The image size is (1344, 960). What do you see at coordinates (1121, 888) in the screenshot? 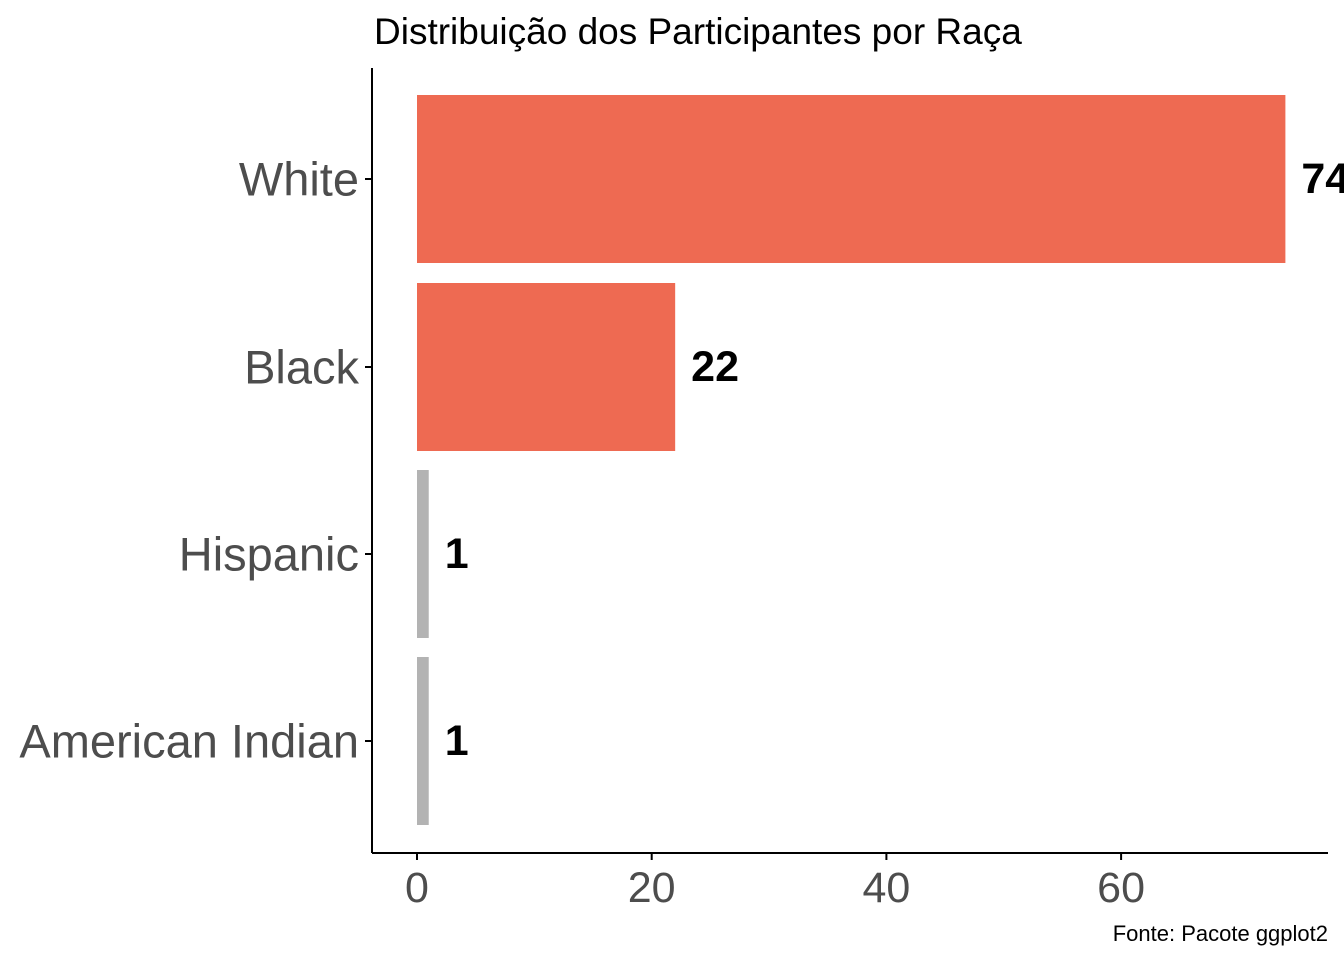
I see `x-tick-label-60: 60` at bounding box center [1121, 888].